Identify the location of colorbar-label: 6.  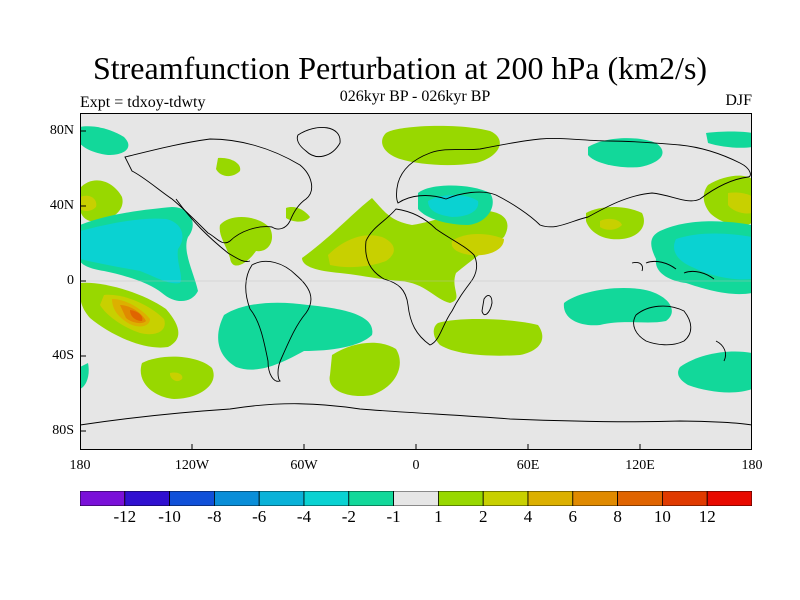
(573, 516).